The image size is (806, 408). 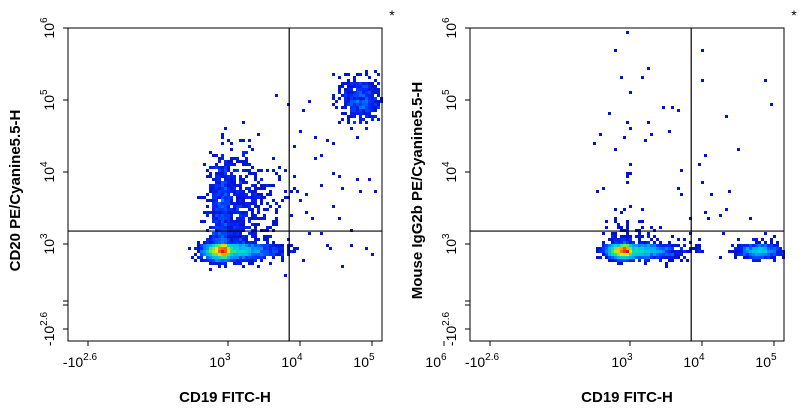 I want to click on y-tick-exponent: 2.6, so click(x=44, y=318).